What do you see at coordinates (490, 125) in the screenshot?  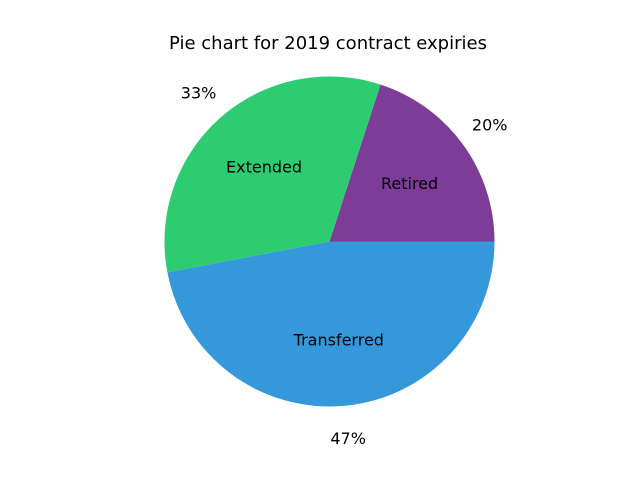 I see `slice-percent-retired: 20%` at bounding box center [490, 125].